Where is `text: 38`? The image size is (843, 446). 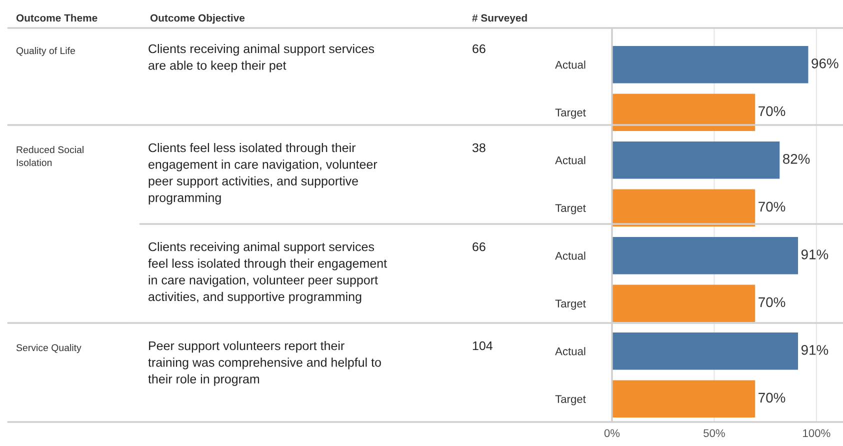
text: 38 is located at coordinates (479, 147).